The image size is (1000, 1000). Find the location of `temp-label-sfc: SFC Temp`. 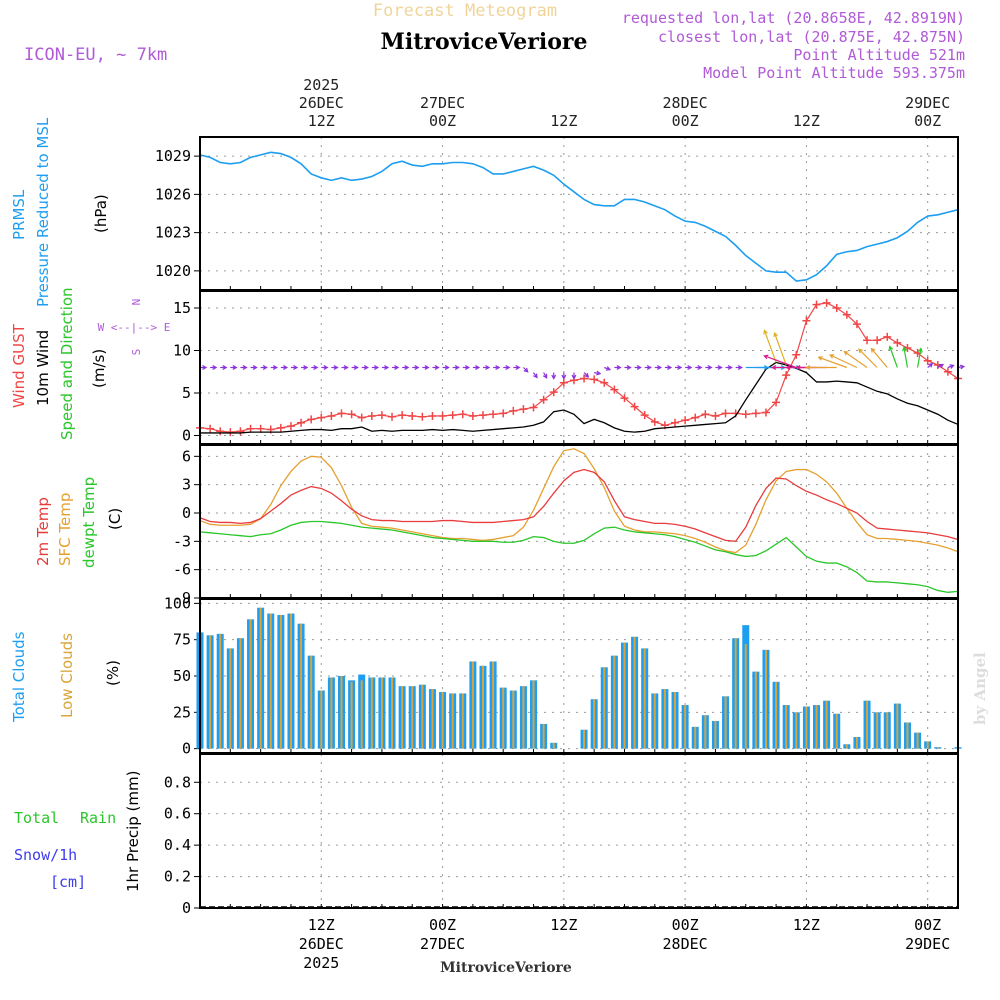

temp-label-sfc: SFC Temp is located at coordinates (65, 529).